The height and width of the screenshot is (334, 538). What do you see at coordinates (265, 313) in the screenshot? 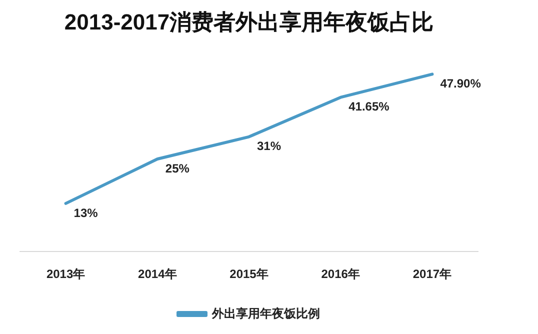
I see `legend-label: 外出享用年夜饭比例` at bounding box center [265, 313].